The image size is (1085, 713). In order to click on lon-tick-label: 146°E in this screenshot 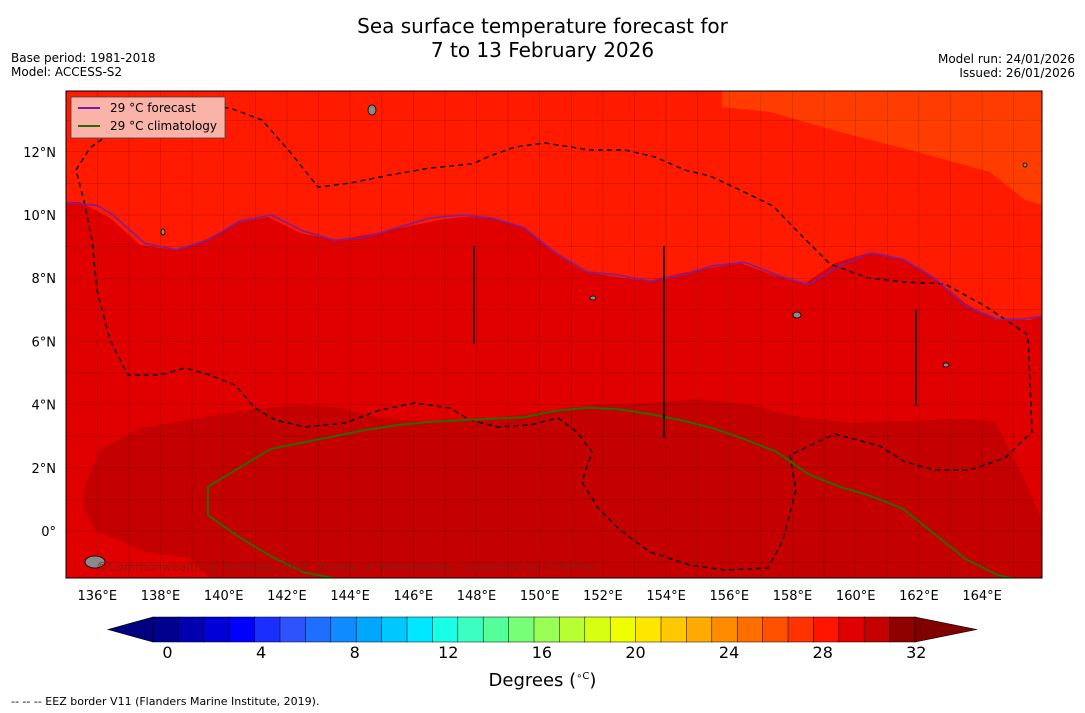, I will do `click(414, 596)`.